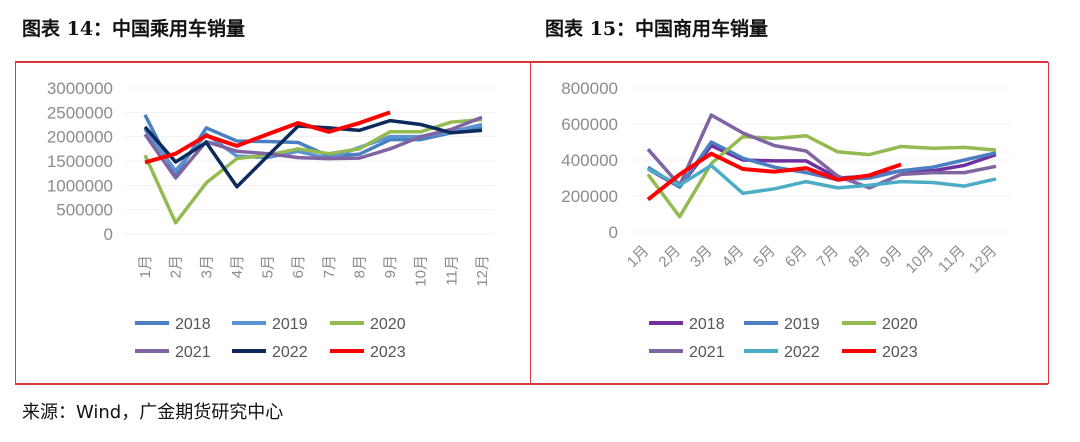 This screenshot has width=1080, height=442. Describe the element at coordinates (134, 29) in the screenshot. I see `chart-title-left: 图表 14：中国乘用车销量` at that location.